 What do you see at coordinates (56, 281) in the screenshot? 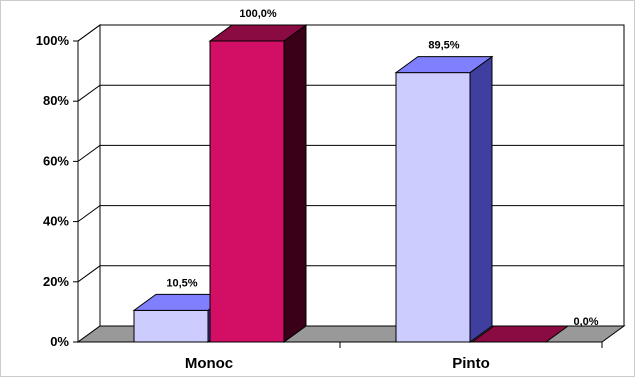
I see `y-tick-label: 20%` at bounding box center [56, 281].